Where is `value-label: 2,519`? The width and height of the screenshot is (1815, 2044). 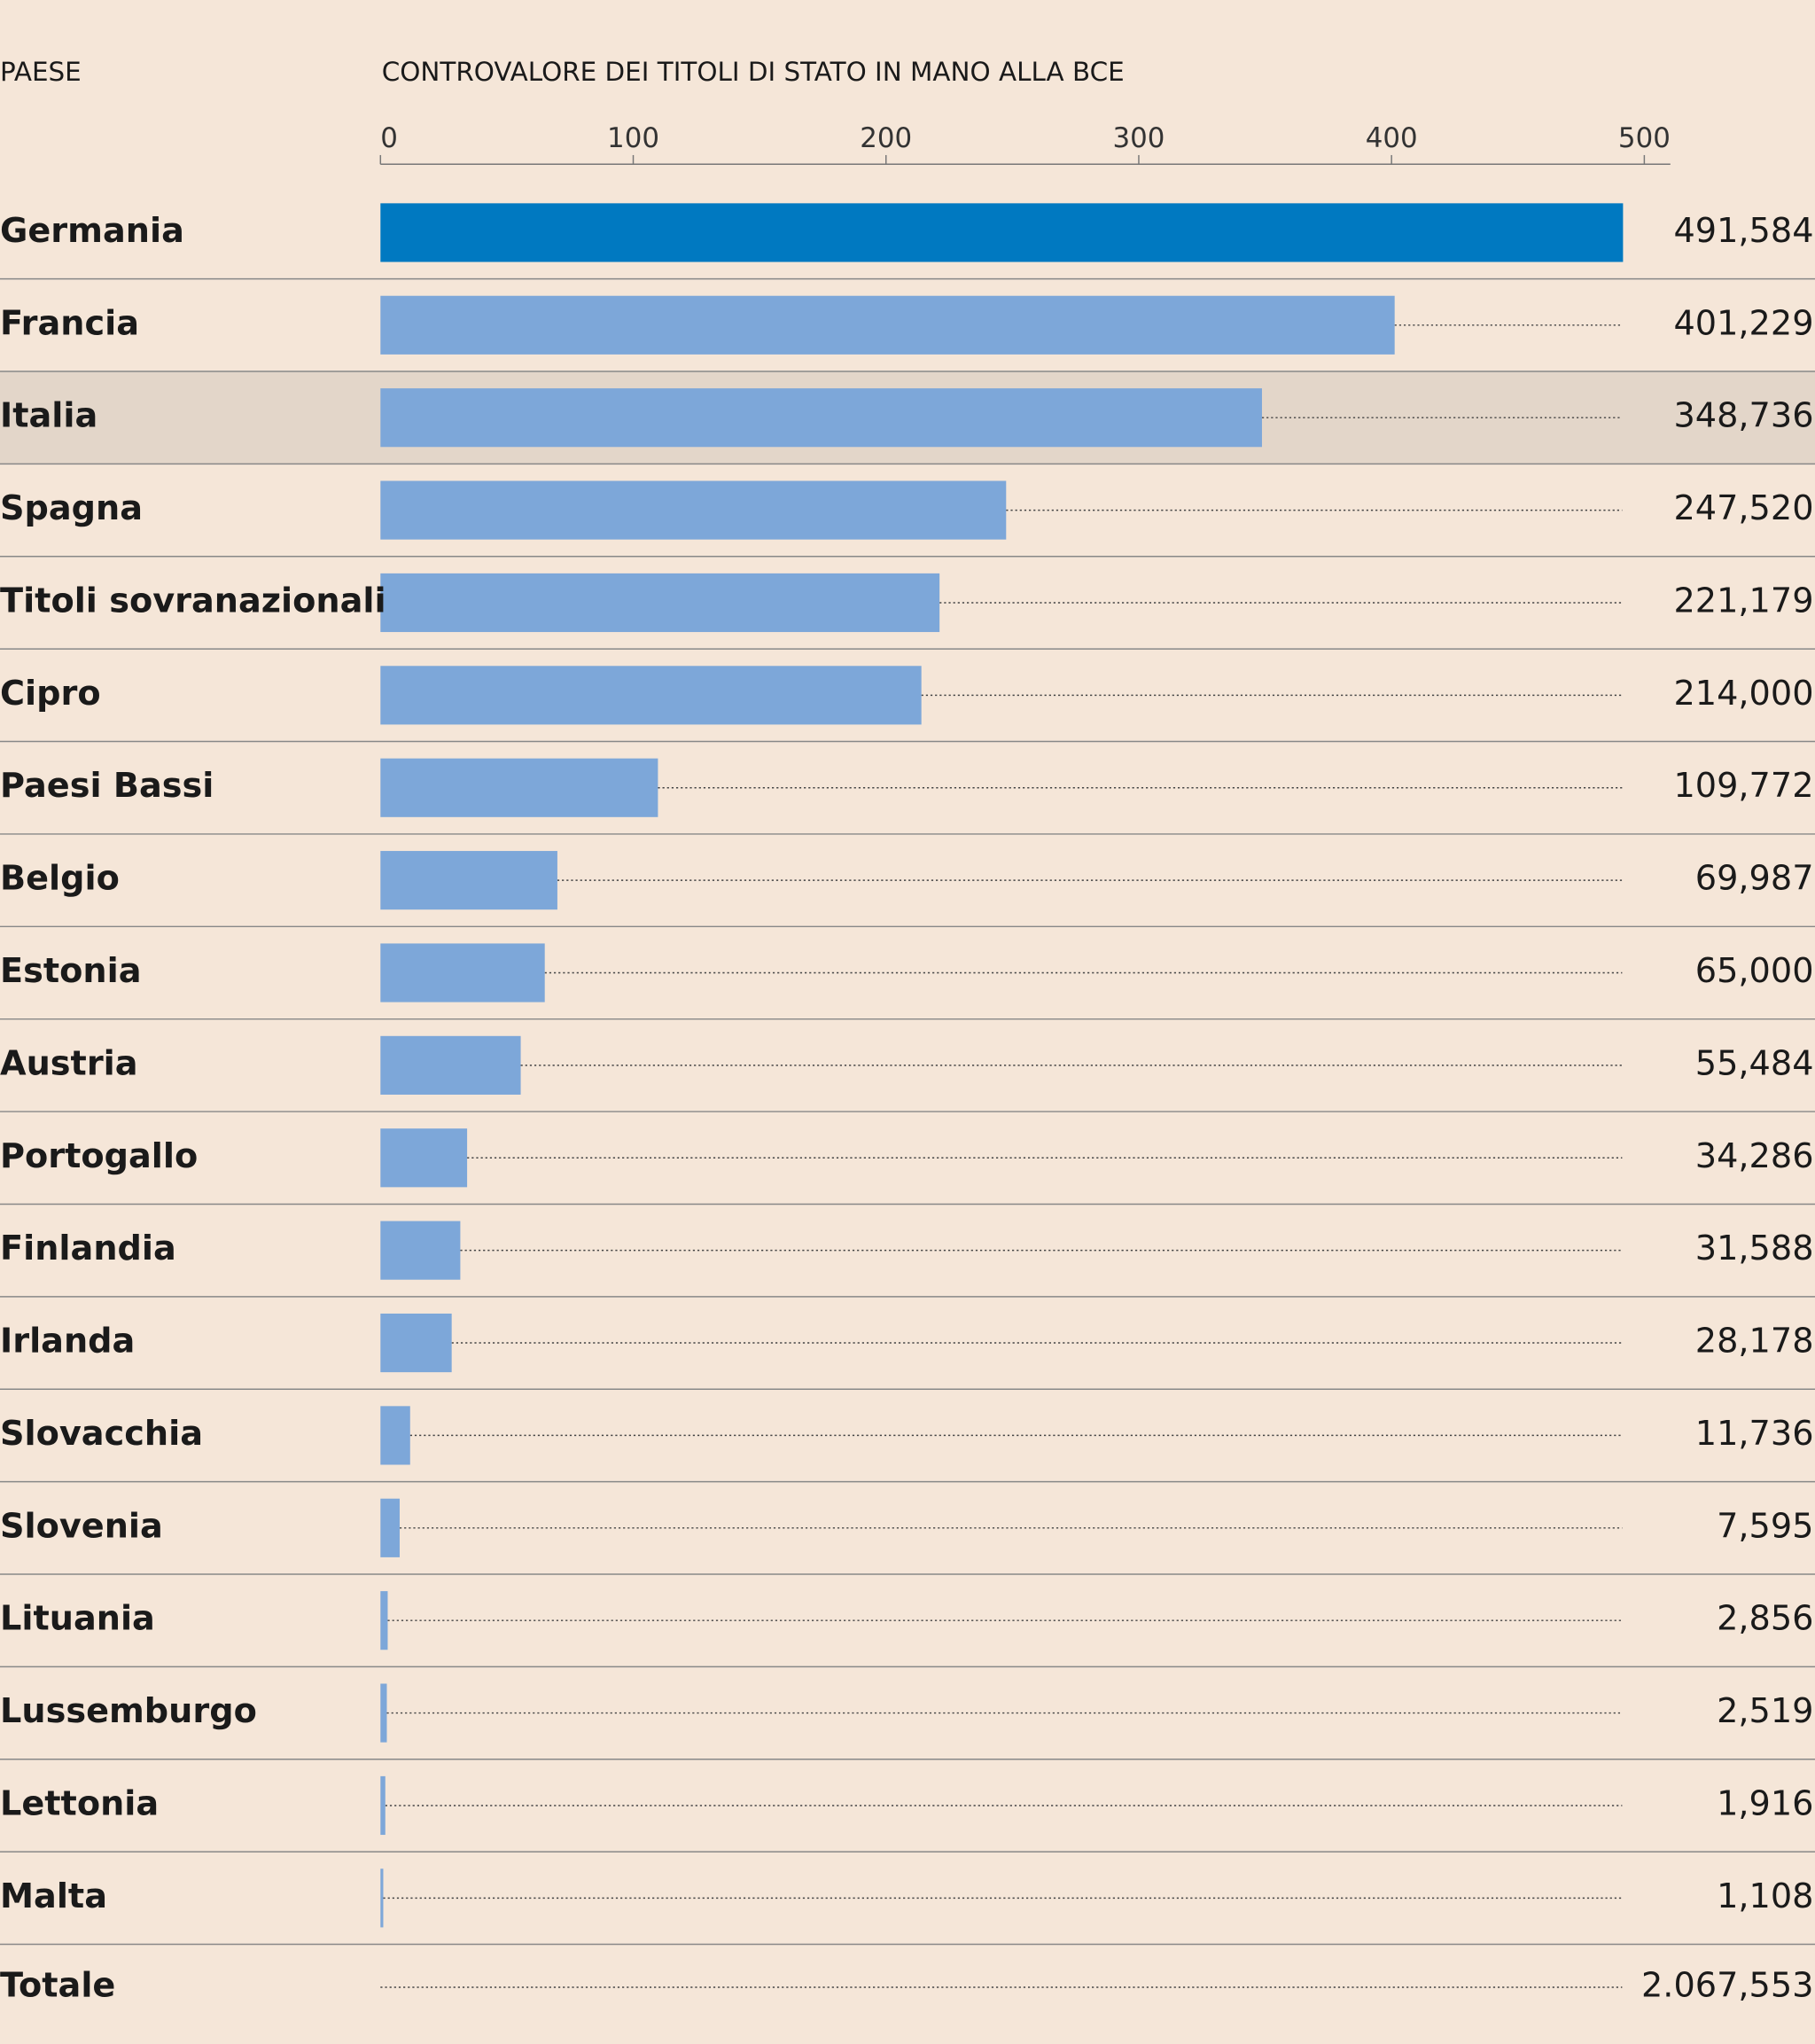 value-label: 2,519 is located at coordinates (1765, 1711).